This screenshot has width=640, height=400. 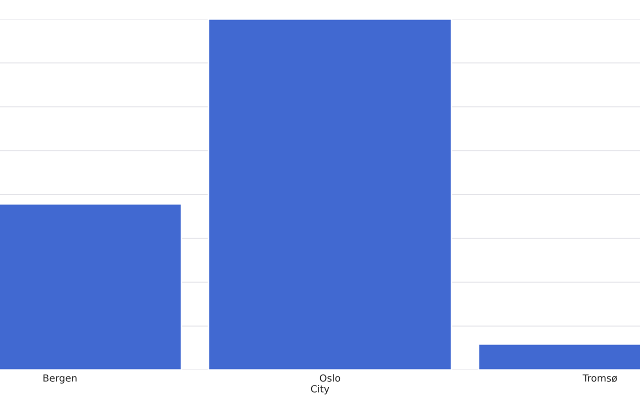 What do you see at coordinates (600, 378) in the screenshot?
I see `x-tick-label: Tromsø` at bounding box center [600, 378].